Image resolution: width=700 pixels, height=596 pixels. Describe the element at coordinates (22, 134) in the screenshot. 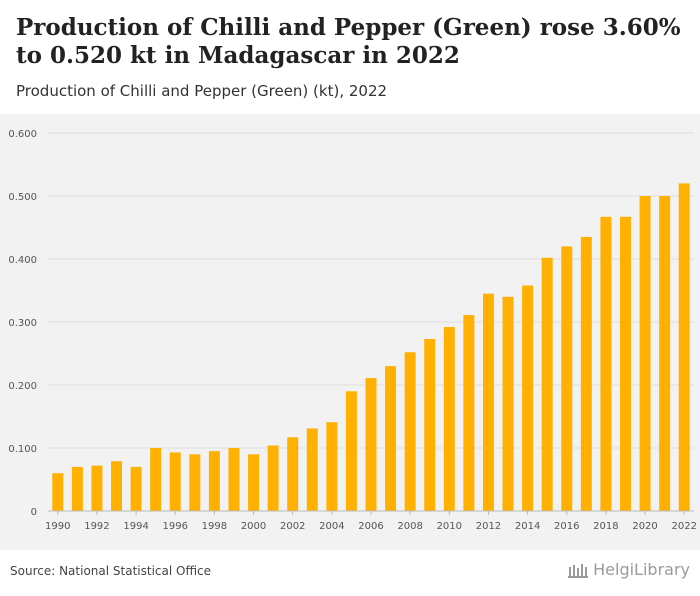

I see `y-tick-label: 0.600` at that location.